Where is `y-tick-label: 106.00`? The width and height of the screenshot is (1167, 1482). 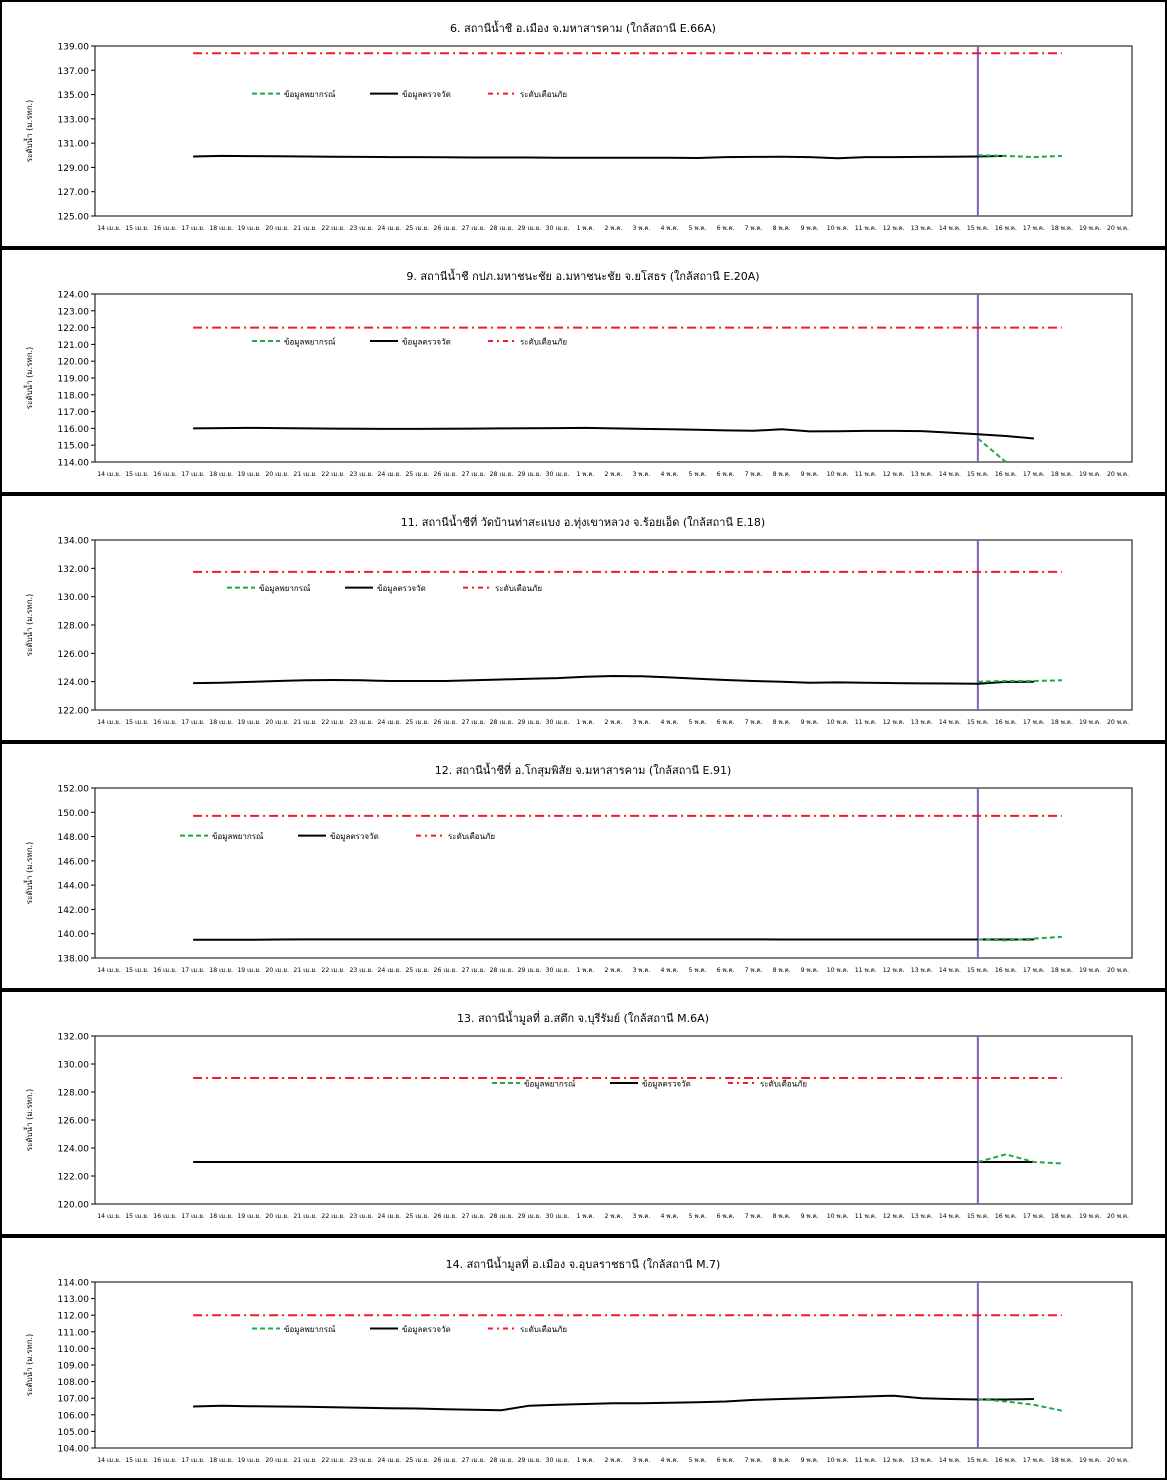
y-tick-label: 106.00 is located at coordinates (74, 1416).